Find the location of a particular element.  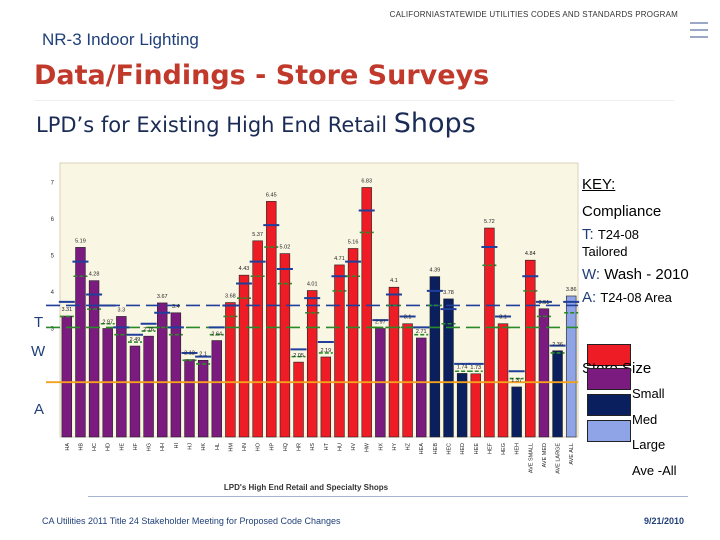

value-label: 3.51 is located at coordinates (544, 303).